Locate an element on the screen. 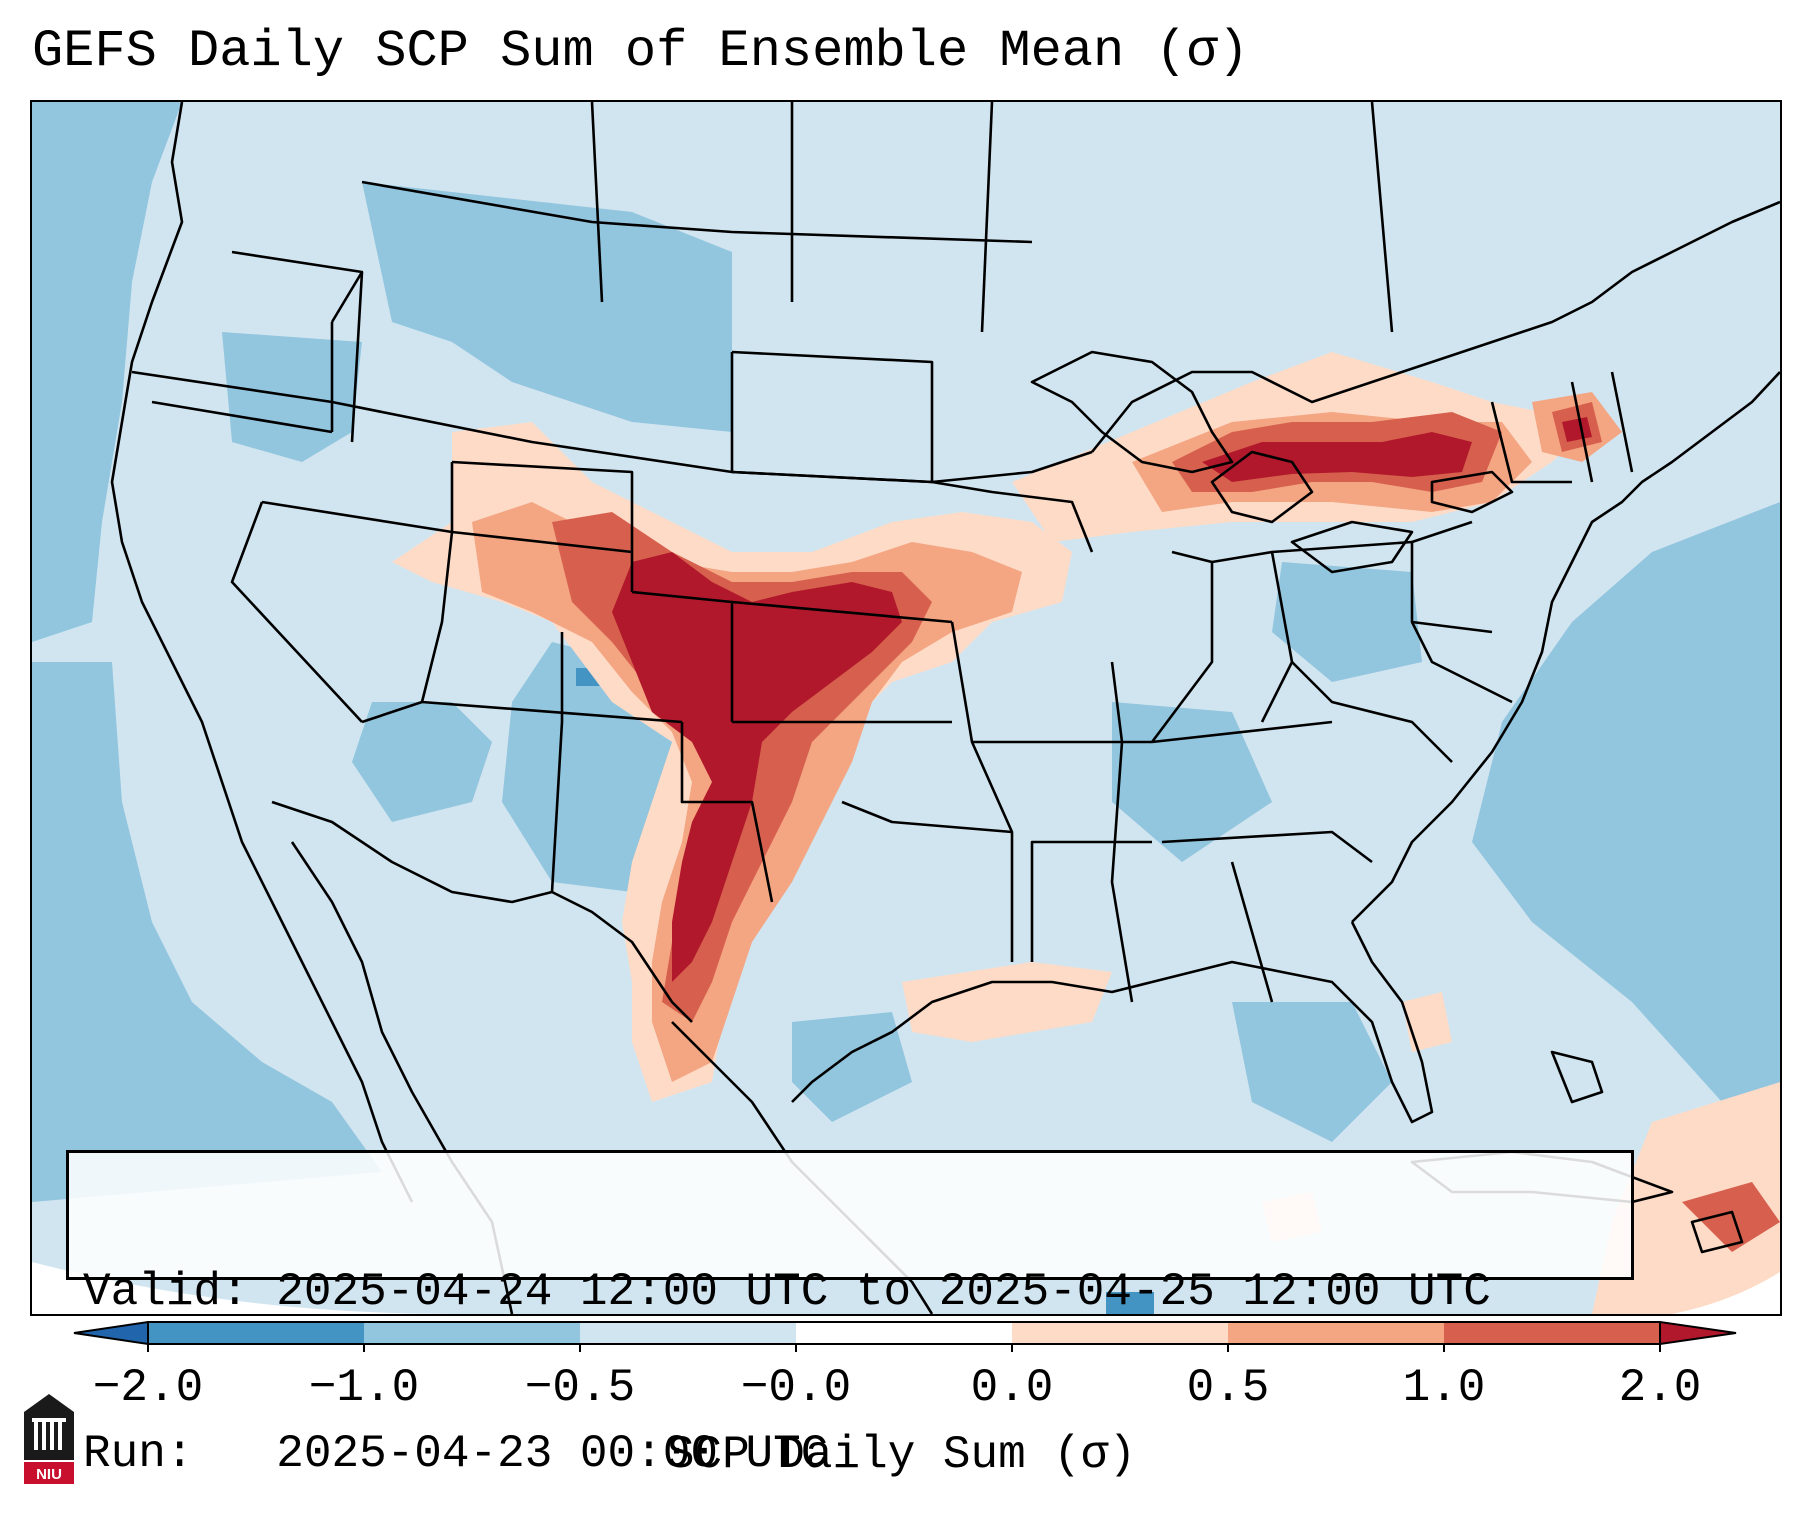 Image resolution: width=1803 pixels, height=1535 pixels. niu-logo: NIU is located at coordinates (49, 1439).